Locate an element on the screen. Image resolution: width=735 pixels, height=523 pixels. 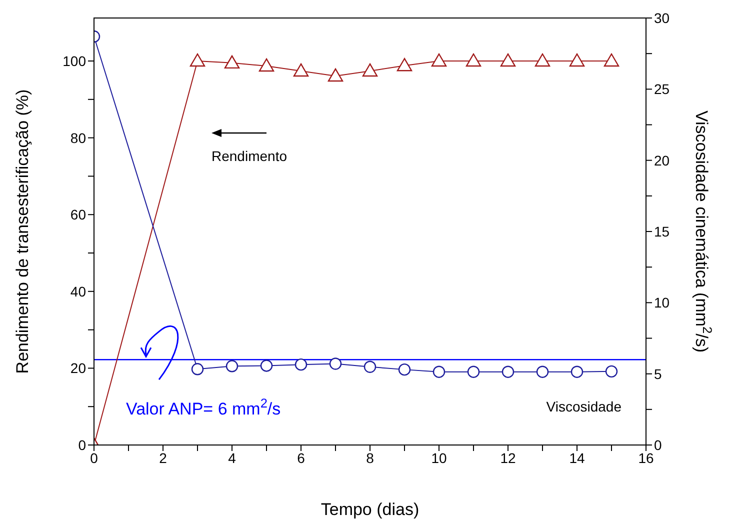
x-tick-label: 0 is located at coordinates (94, 458).